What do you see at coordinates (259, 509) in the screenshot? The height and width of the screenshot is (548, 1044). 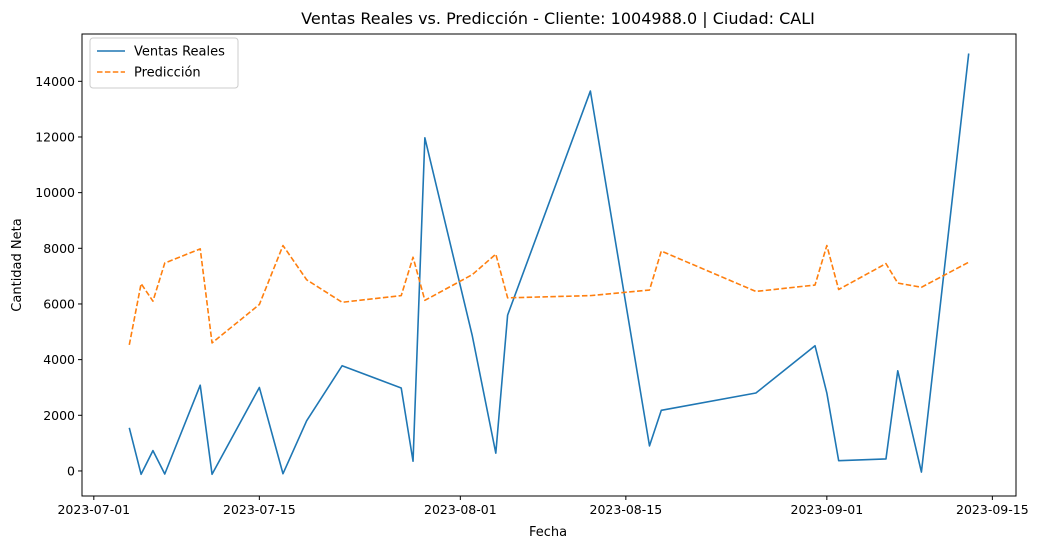 I see `x-tick-label: 2023-07-15` at bounding box center [259, 509].